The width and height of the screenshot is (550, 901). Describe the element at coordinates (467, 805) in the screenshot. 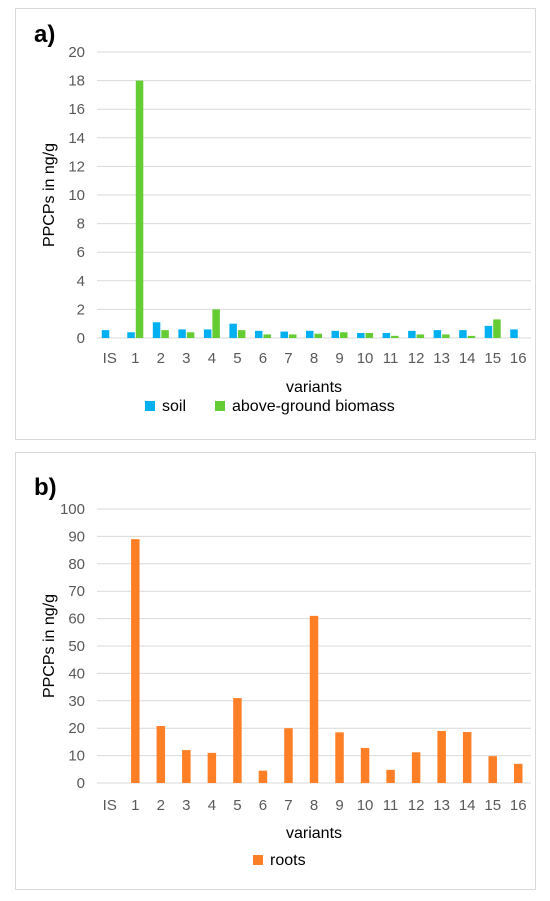

I see `x-tick-label: 14` at that location.